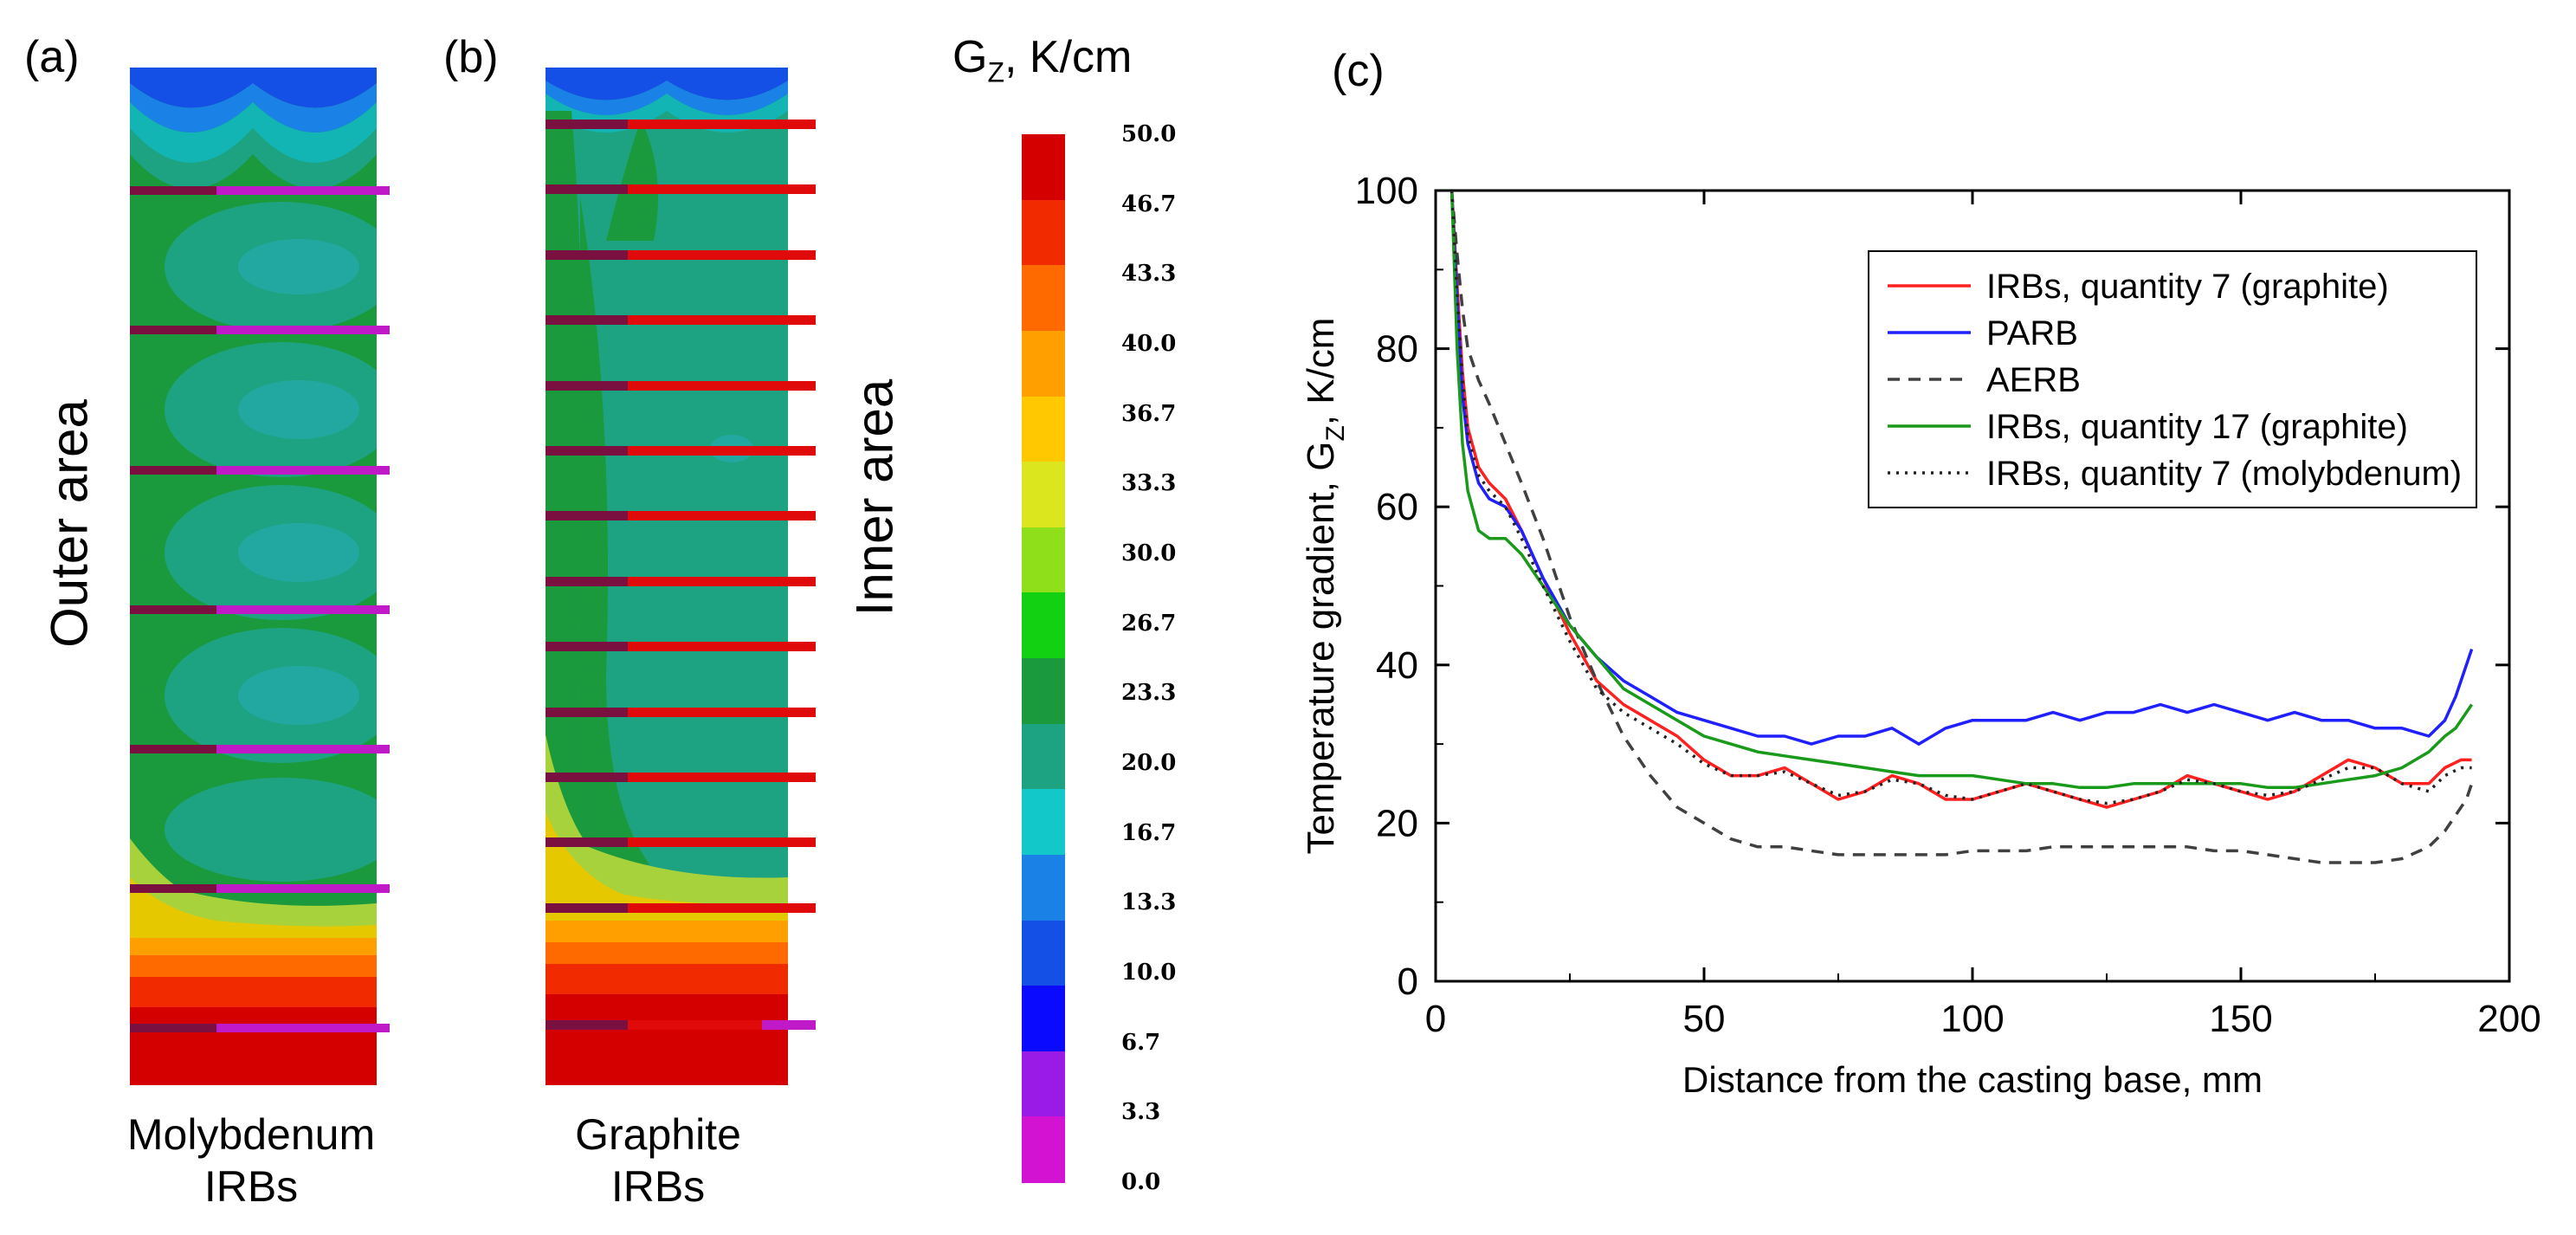 The height and width of the screenshot is (1235, 2576). I want to click on colorbar-tick-label: 3.3, so click(1141, 1113).